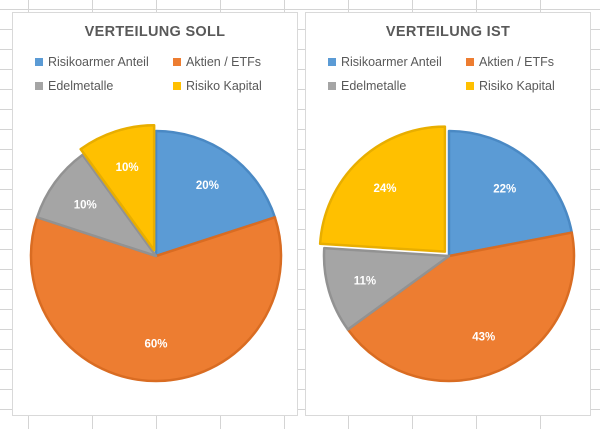  What do you see at coordinates (448, 32) in the screenshot?
I see `chart-title: VERTEILUNG IST` at bounding box center [448, 32].